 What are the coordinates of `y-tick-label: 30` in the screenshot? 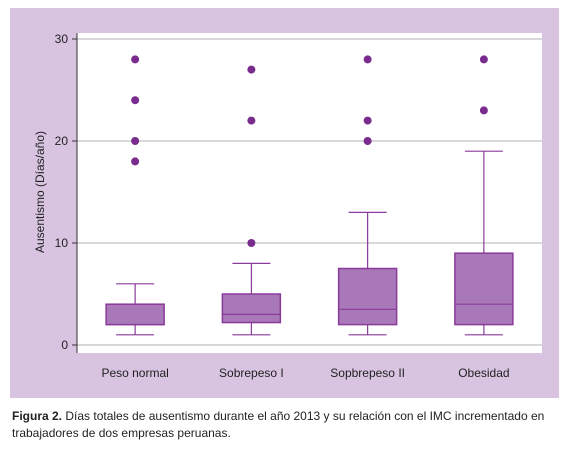 It's located at (62, 39).